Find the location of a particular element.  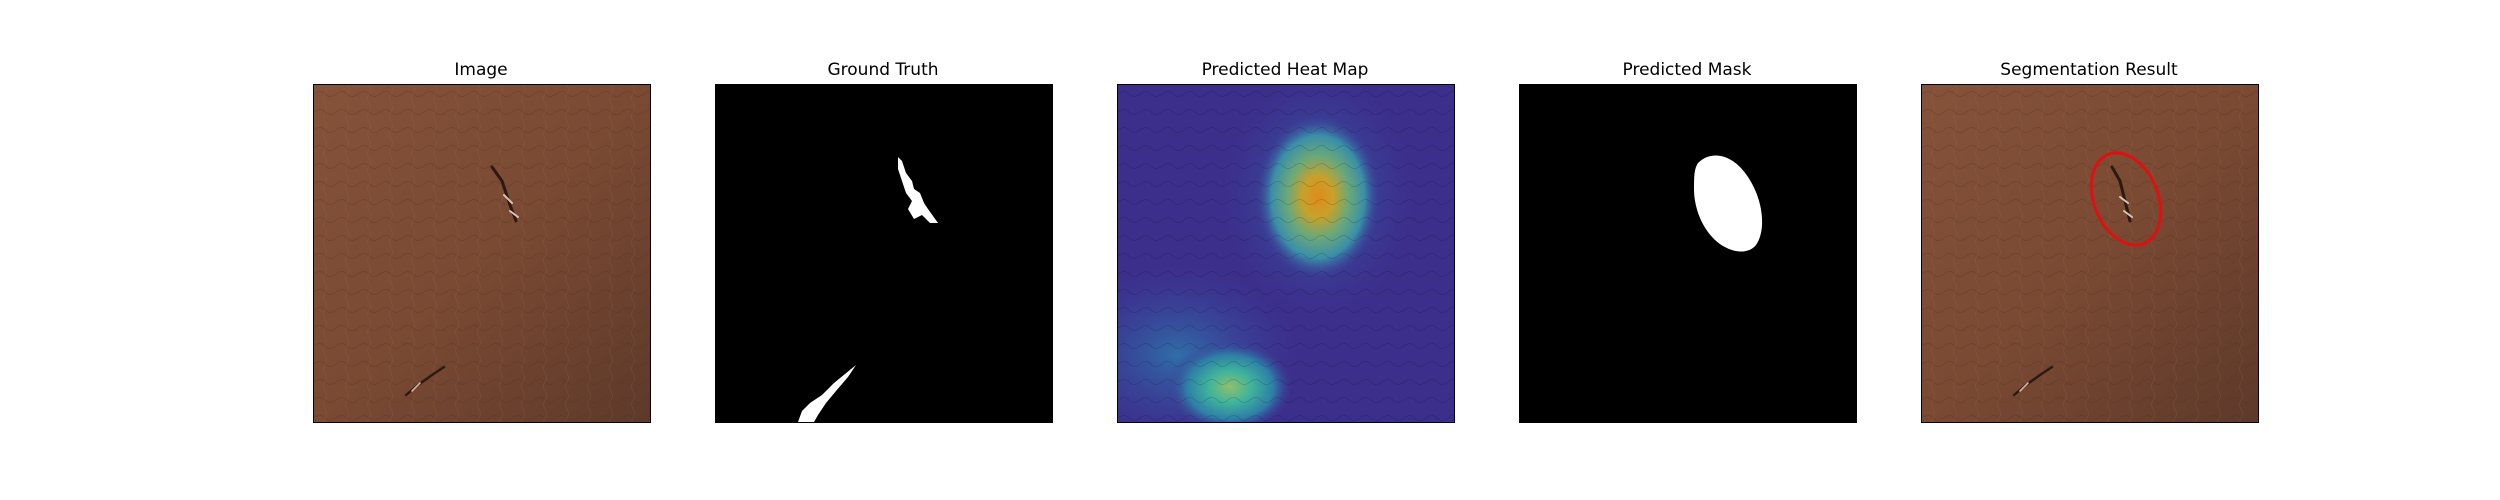

panel-title-heat-map: Predicted Heat Map is located at coordinates (1285, 70).